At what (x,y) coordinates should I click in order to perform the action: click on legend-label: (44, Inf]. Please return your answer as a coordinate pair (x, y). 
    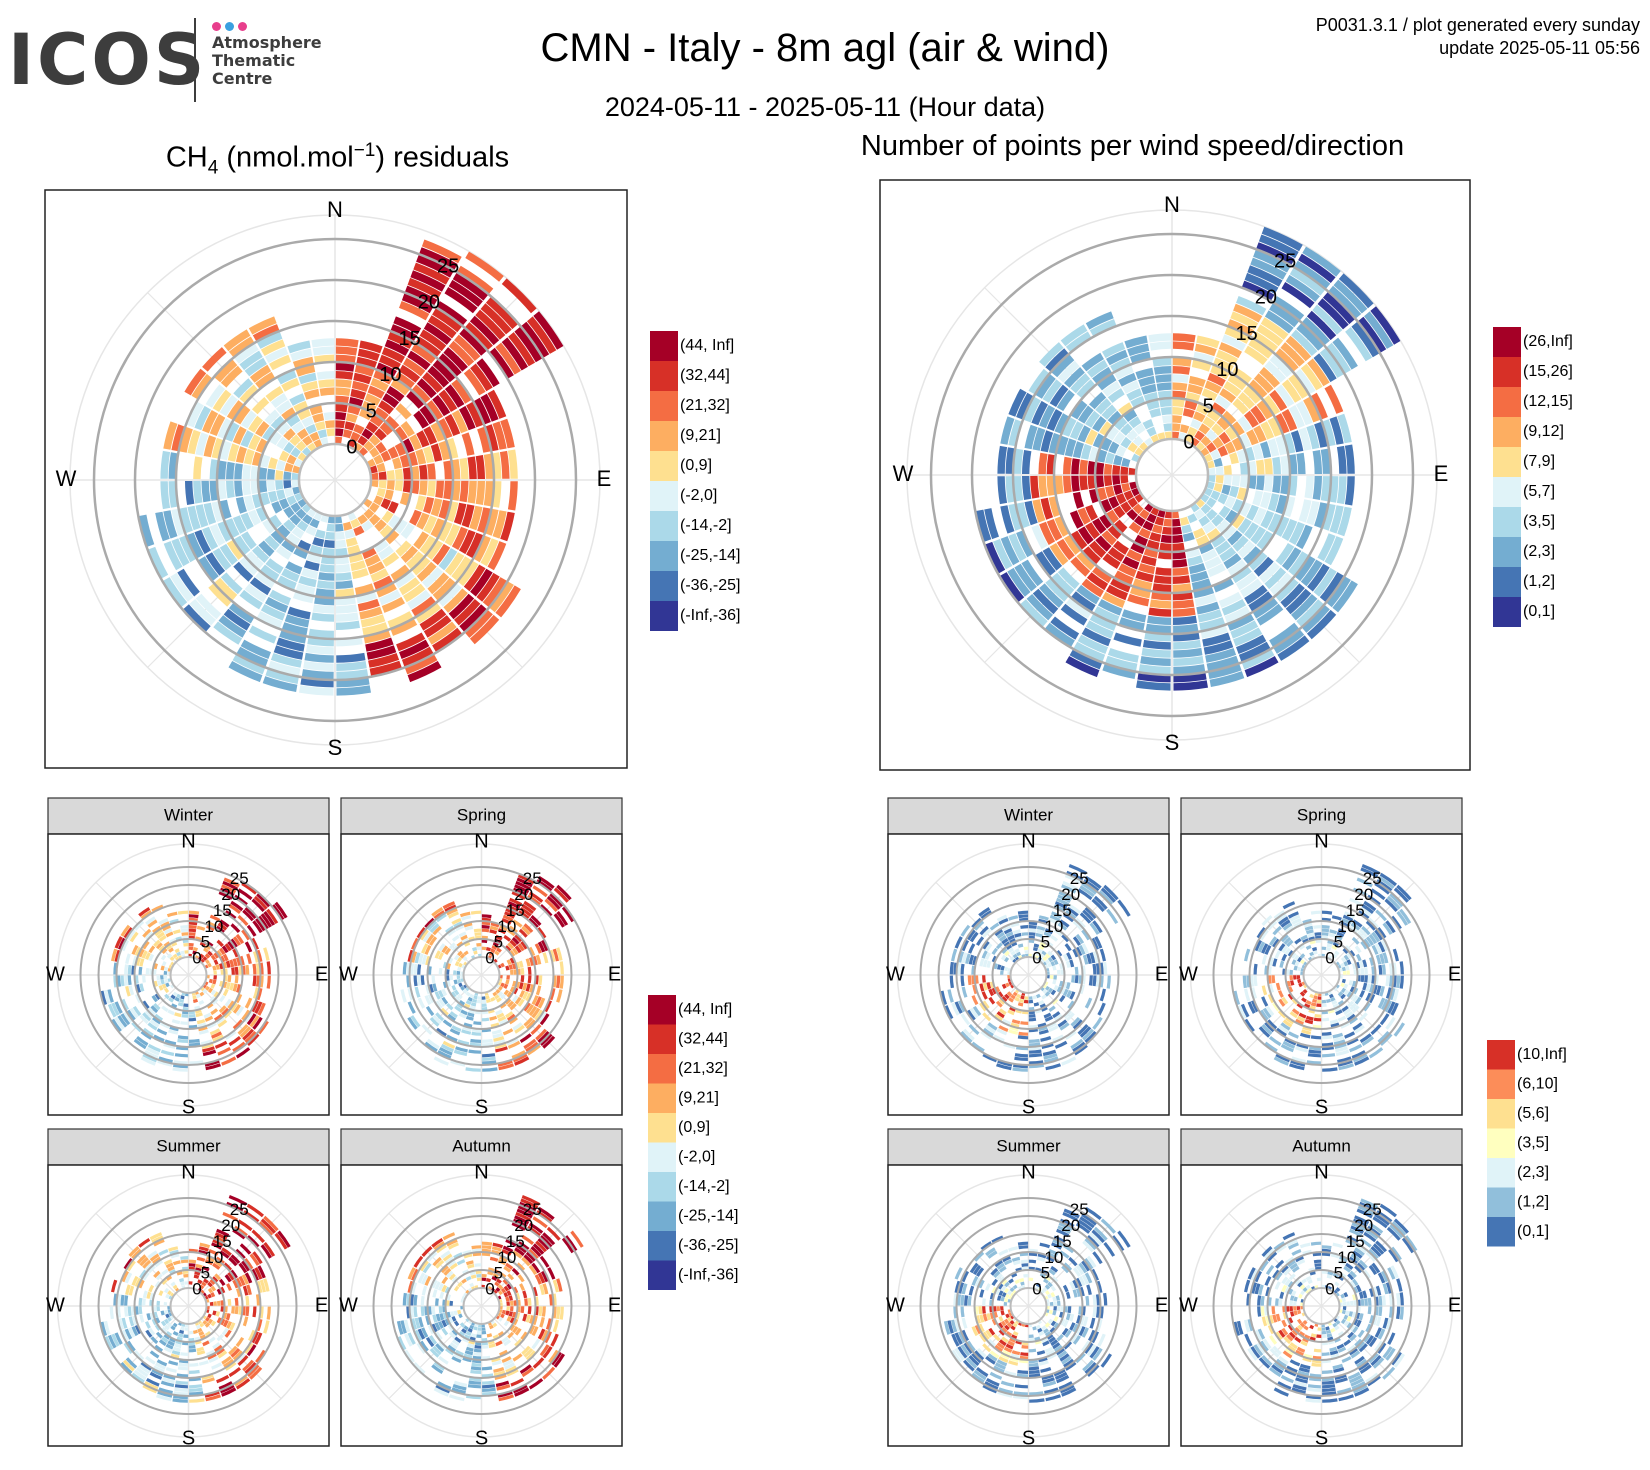
    Looking at the image, I should click on (707, 345).